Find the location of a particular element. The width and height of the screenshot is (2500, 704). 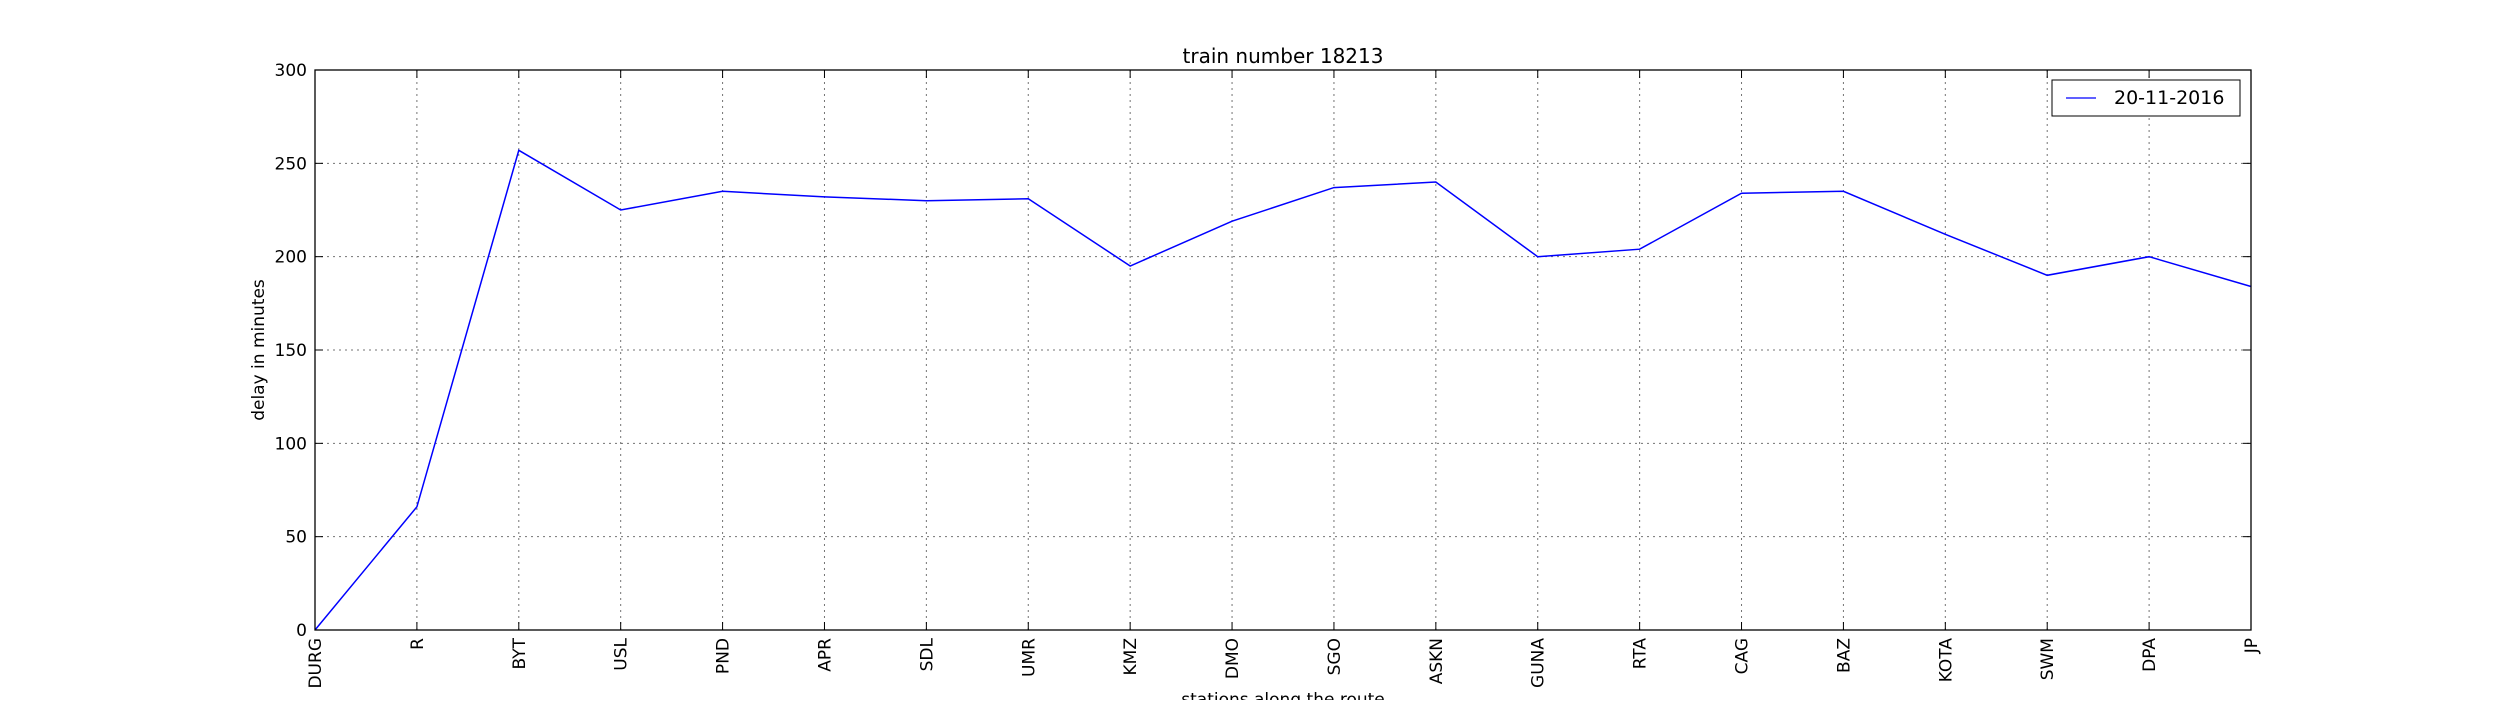

x-tick-label: DURG is located at coordinates (316, 663).